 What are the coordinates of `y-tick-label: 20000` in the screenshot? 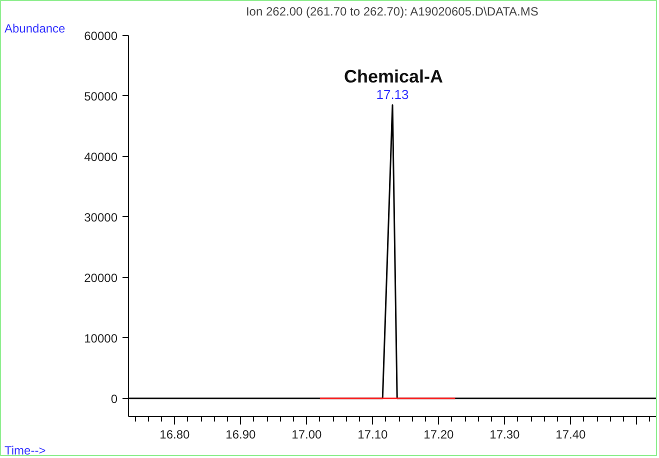 It's located at (101, 277).